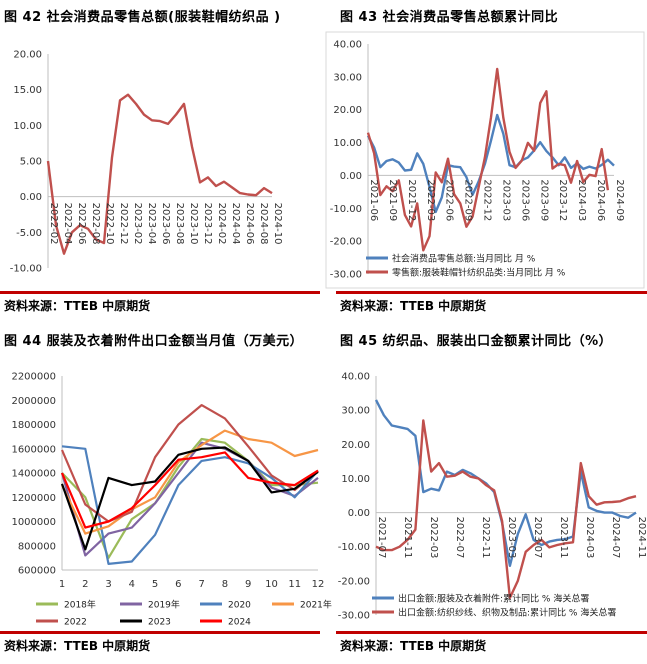 Image resolution: width=647 pixels, height=664 pixels. What do you see at coordinates (271, 584) in the screenshot?
I see `x-tick-label: 10` at bounding box center [271, 584].